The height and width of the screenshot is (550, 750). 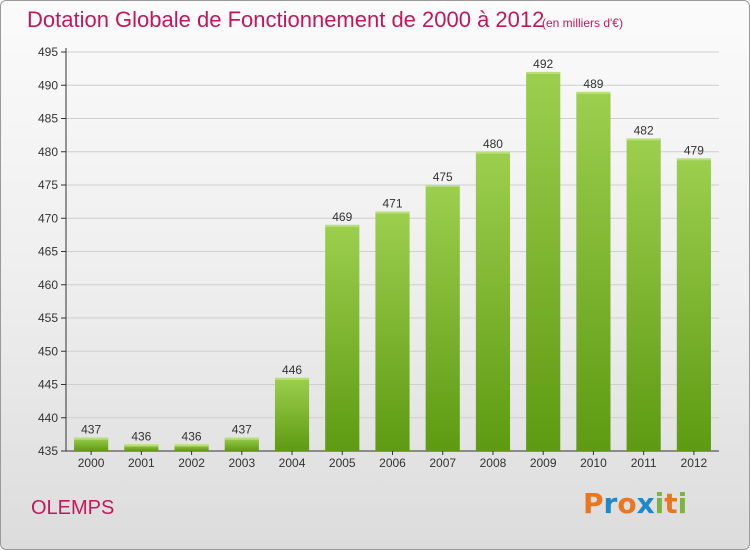 I want to click on logo-letter: o, so click(x=627, y=503).